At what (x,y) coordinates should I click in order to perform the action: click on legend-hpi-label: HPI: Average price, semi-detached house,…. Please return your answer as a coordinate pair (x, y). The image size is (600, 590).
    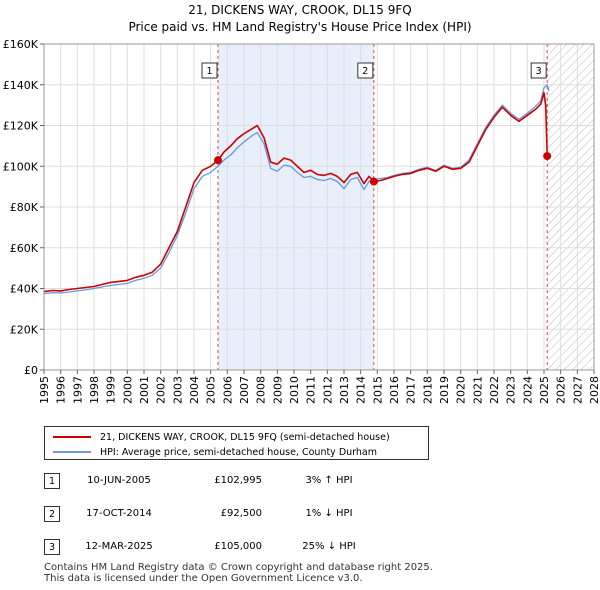
    Looking at the image, I should click on (238, 452).